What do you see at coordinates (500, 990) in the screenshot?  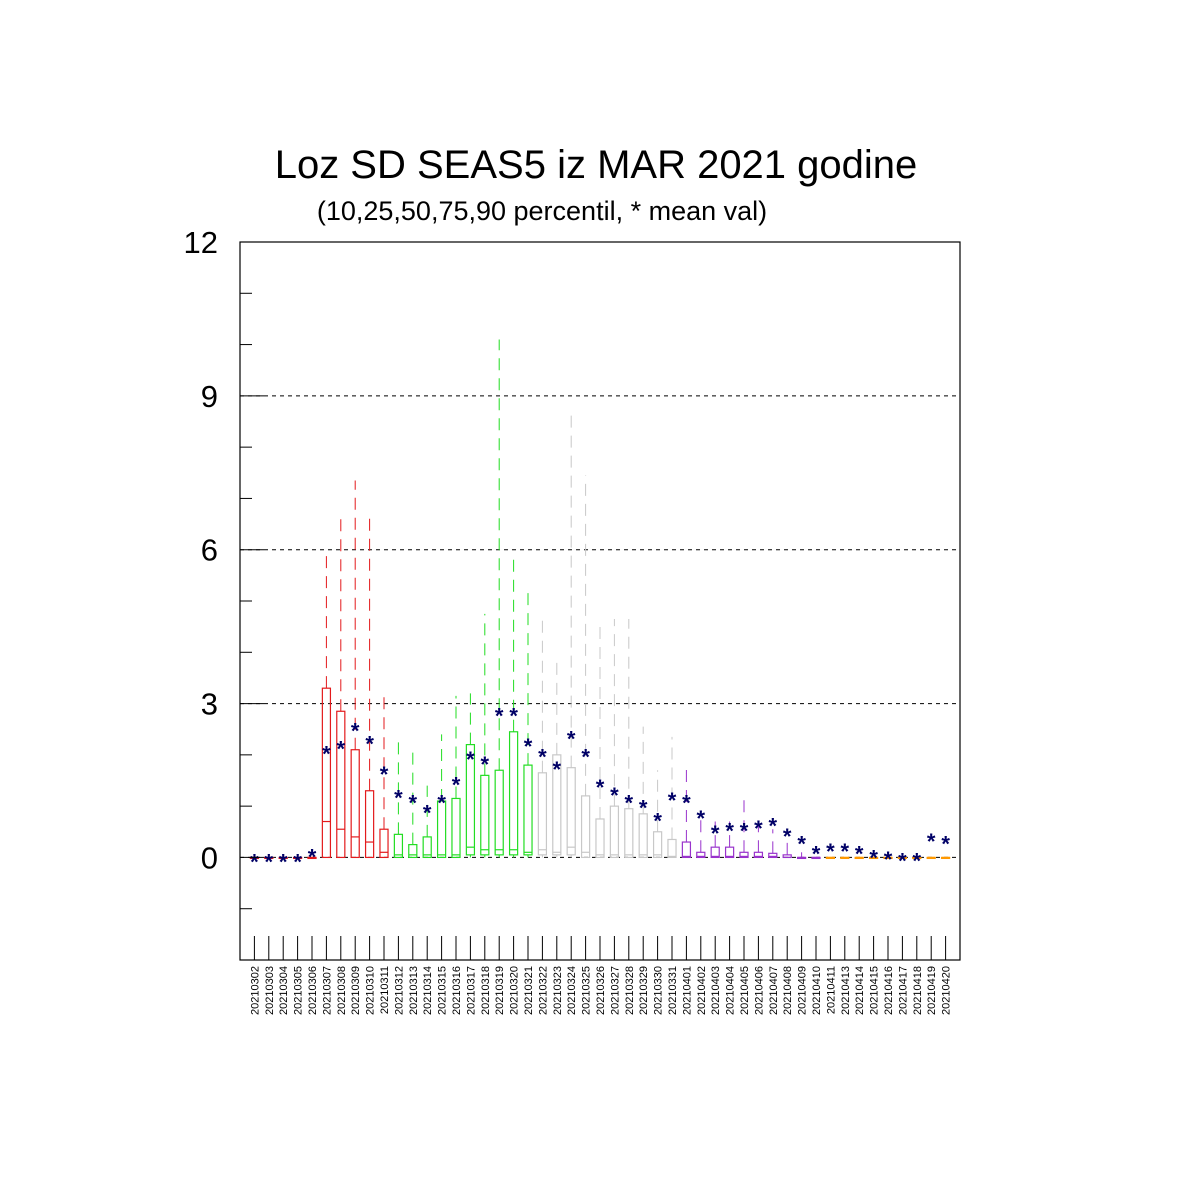 I see `x-tick-label: 20210319` at bounding box center [500, 990].